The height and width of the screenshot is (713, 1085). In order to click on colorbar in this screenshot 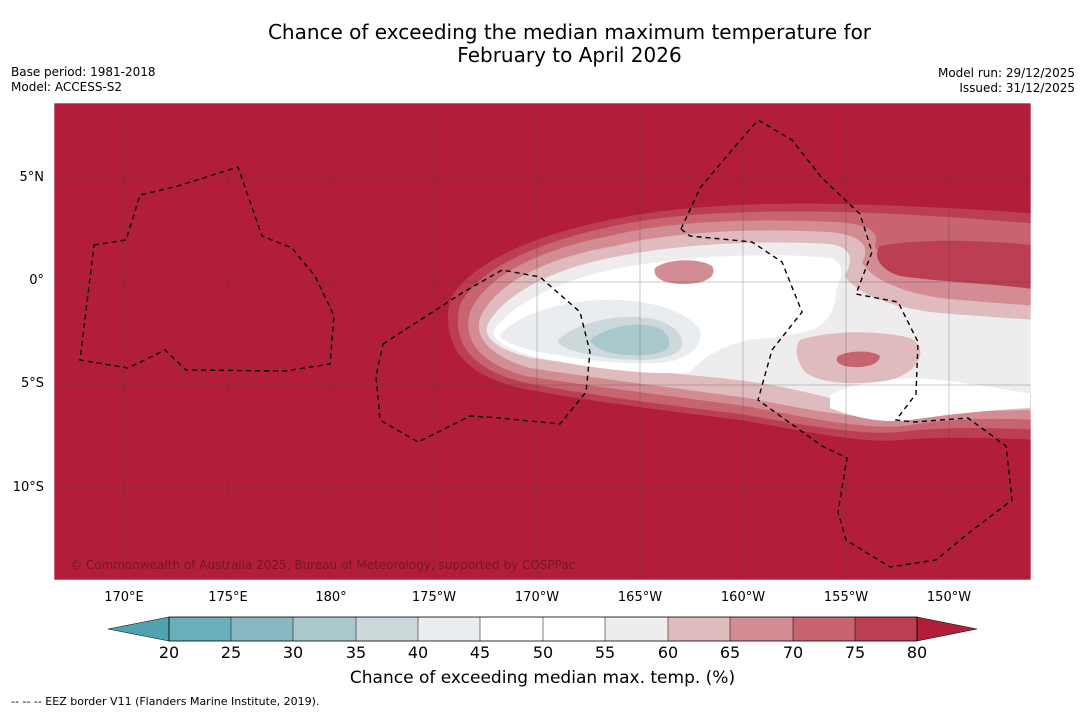, I will do `click(542, 629)`.